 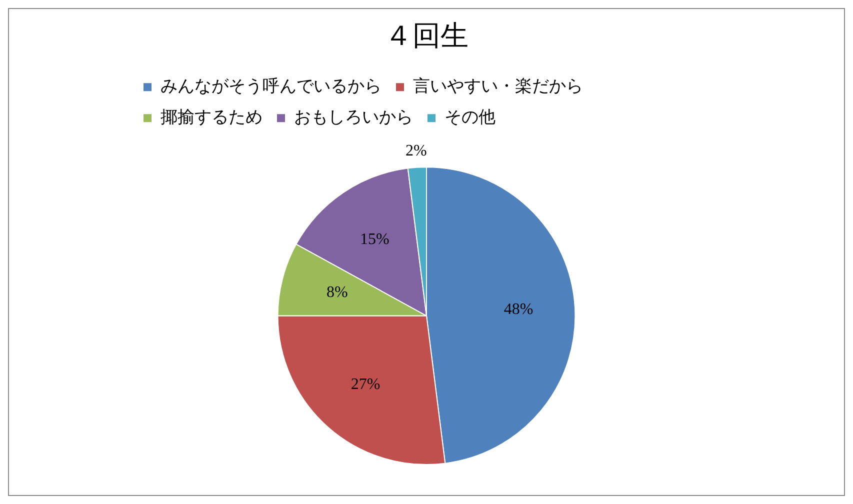 What do you see at coordinates (498, 86) in the screenshot?
I see `legend-label: 言いやすい・楽だから` at bounding box center [498, 86].